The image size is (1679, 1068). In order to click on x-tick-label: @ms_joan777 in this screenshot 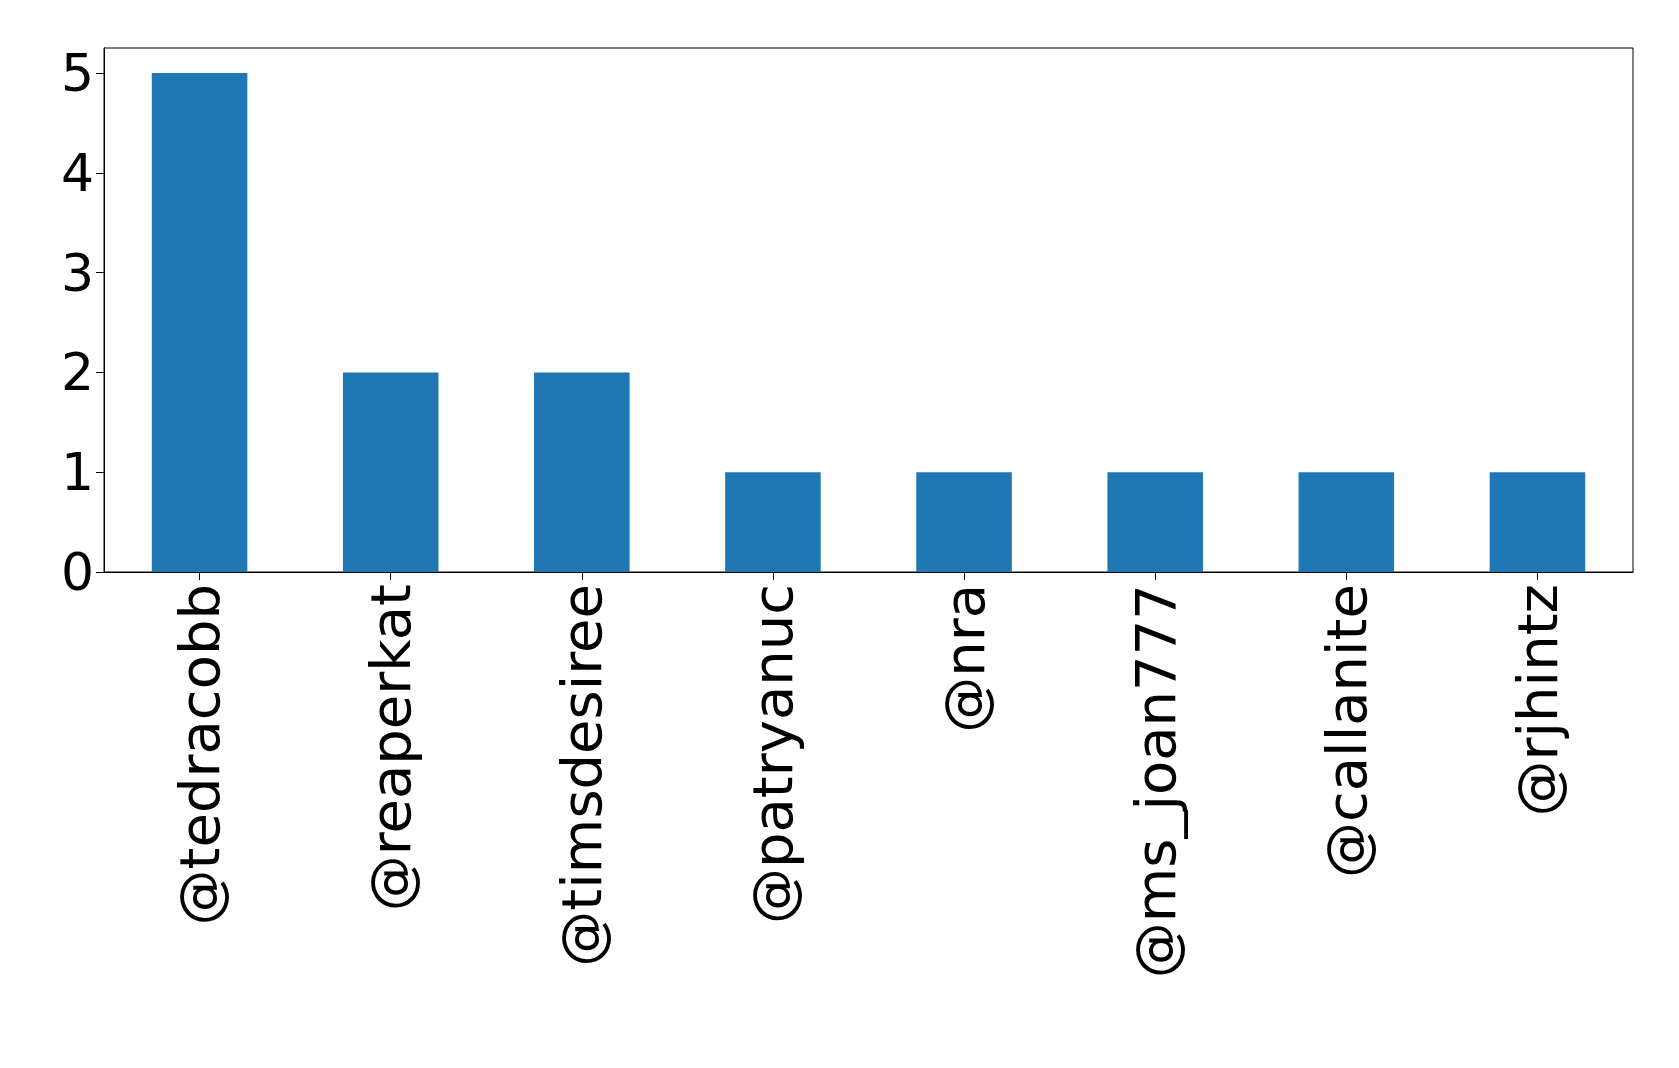, I will do `click(1155, 781)`.